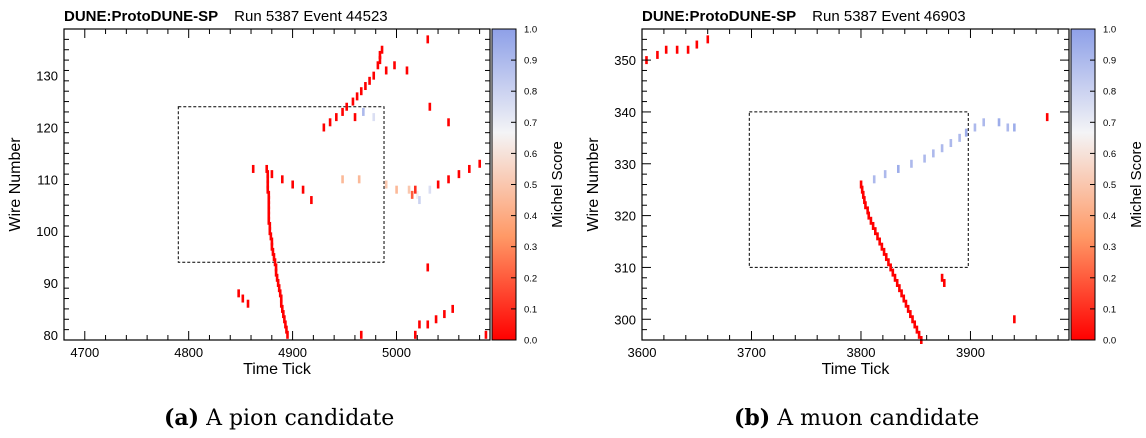 The width and height of the screenshot is (1146, 438). Describe the element at coordinates (642, 352) in the screenshot. I see `x-tick-label: 3600` at that location.